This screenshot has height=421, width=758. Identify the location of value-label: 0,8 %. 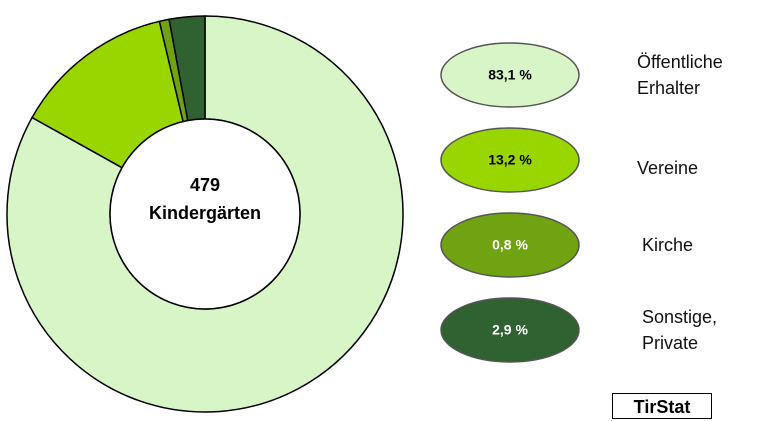
(510, 245).